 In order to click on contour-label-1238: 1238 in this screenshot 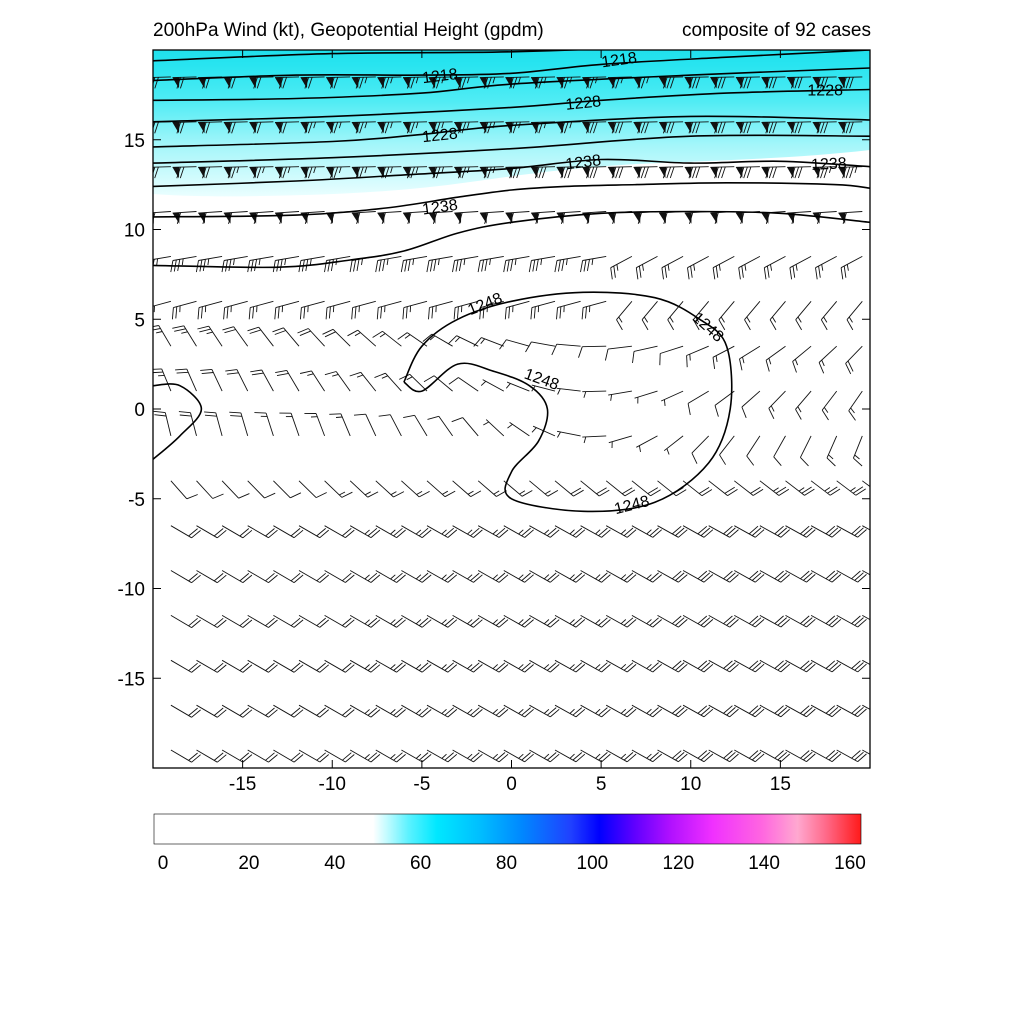, I will do `click(584, 162)`.